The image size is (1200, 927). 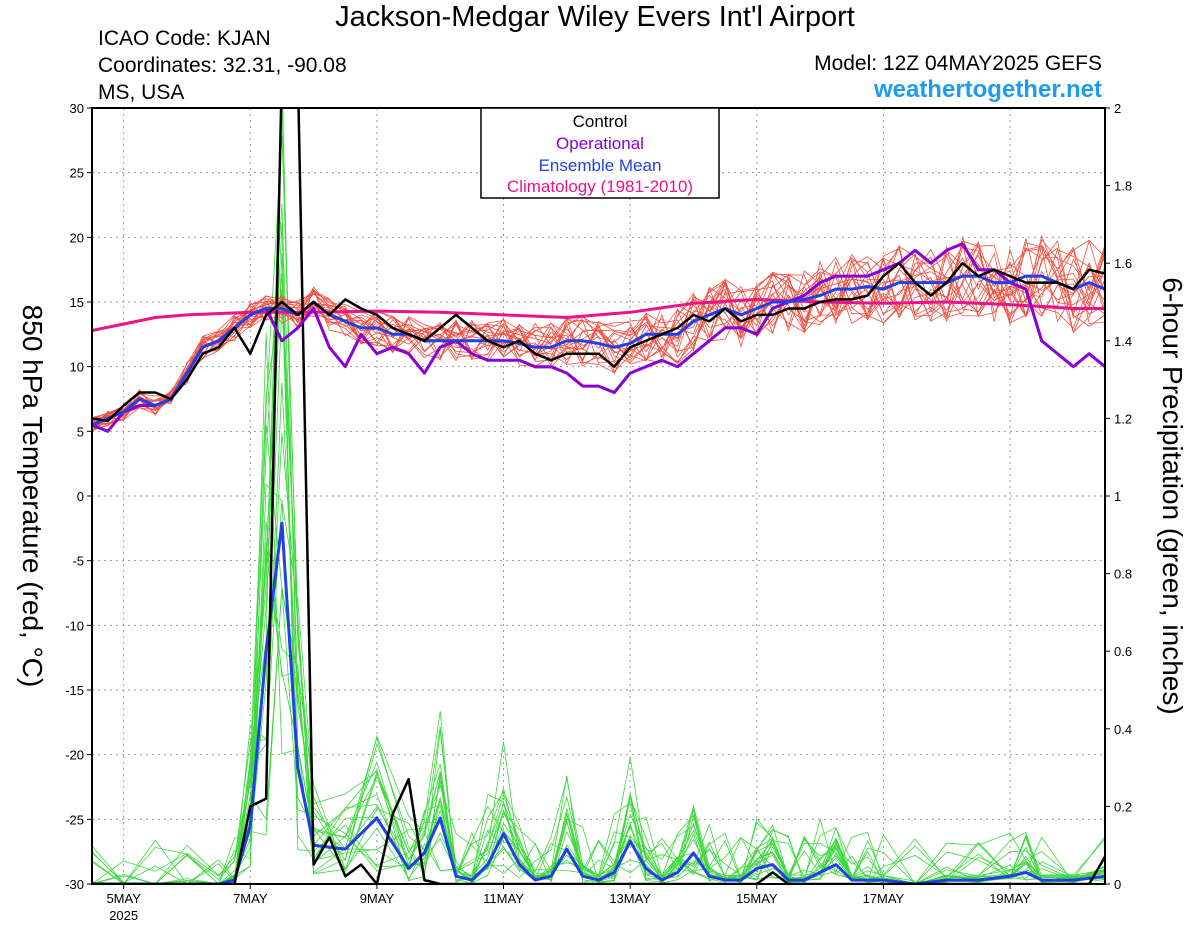 I want to click on right-tick-label: 1.8, so click(x=1123, y=186).